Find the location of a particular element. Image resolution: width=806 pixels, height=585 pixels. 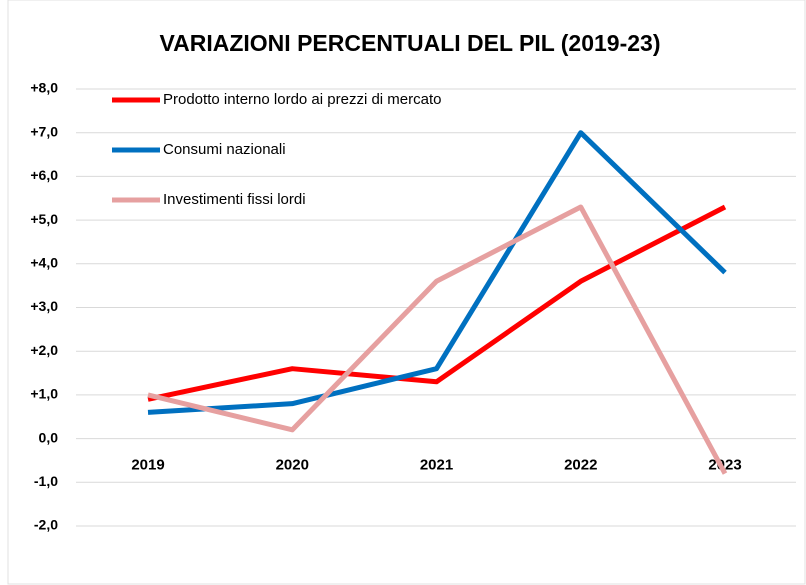

y-tick-label: +1,0 is located at coordinates (44, 394).